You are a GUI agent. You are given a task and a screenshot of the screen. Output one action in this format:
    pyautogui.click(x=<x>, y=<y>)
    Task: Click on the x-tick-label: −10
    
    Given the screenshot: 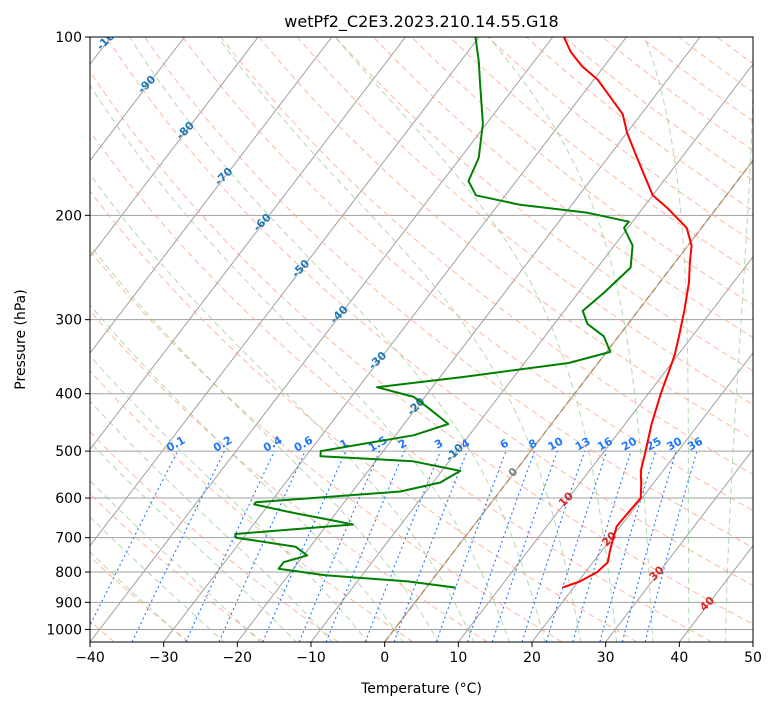 What is the action you would take?
    pyautogui.click(x=311, y=658)
    